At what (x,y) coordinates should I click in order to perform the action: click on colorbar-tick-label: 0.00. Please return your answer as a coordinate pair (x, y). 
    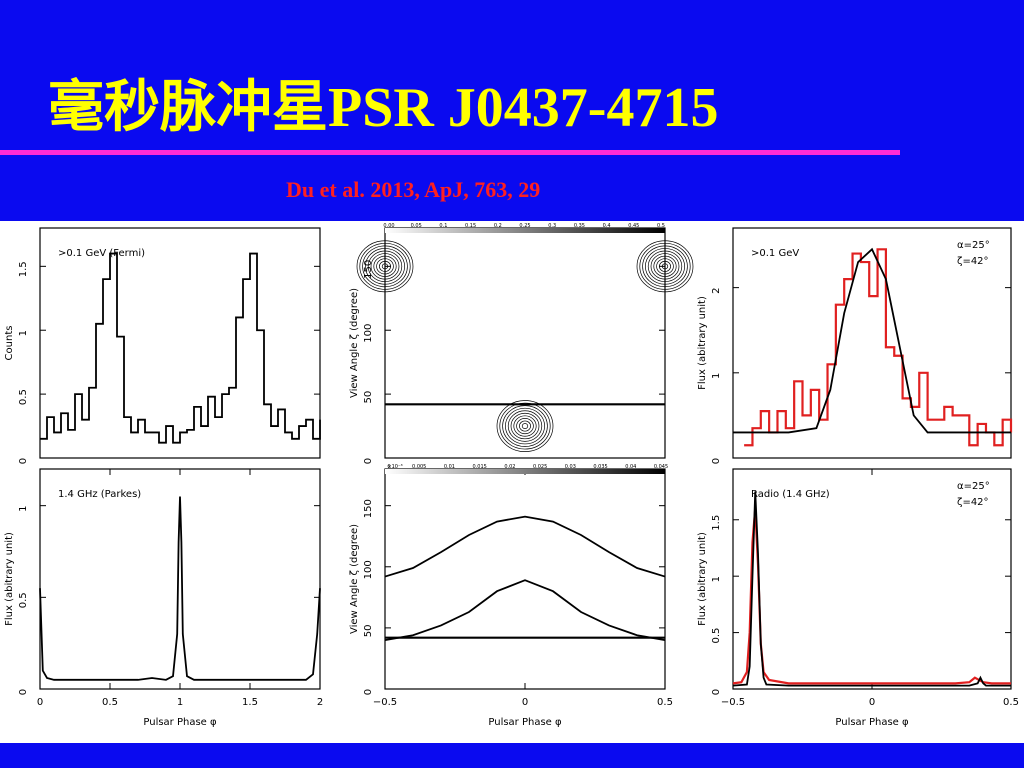
    Looking at the image, I should click on (388, 226).